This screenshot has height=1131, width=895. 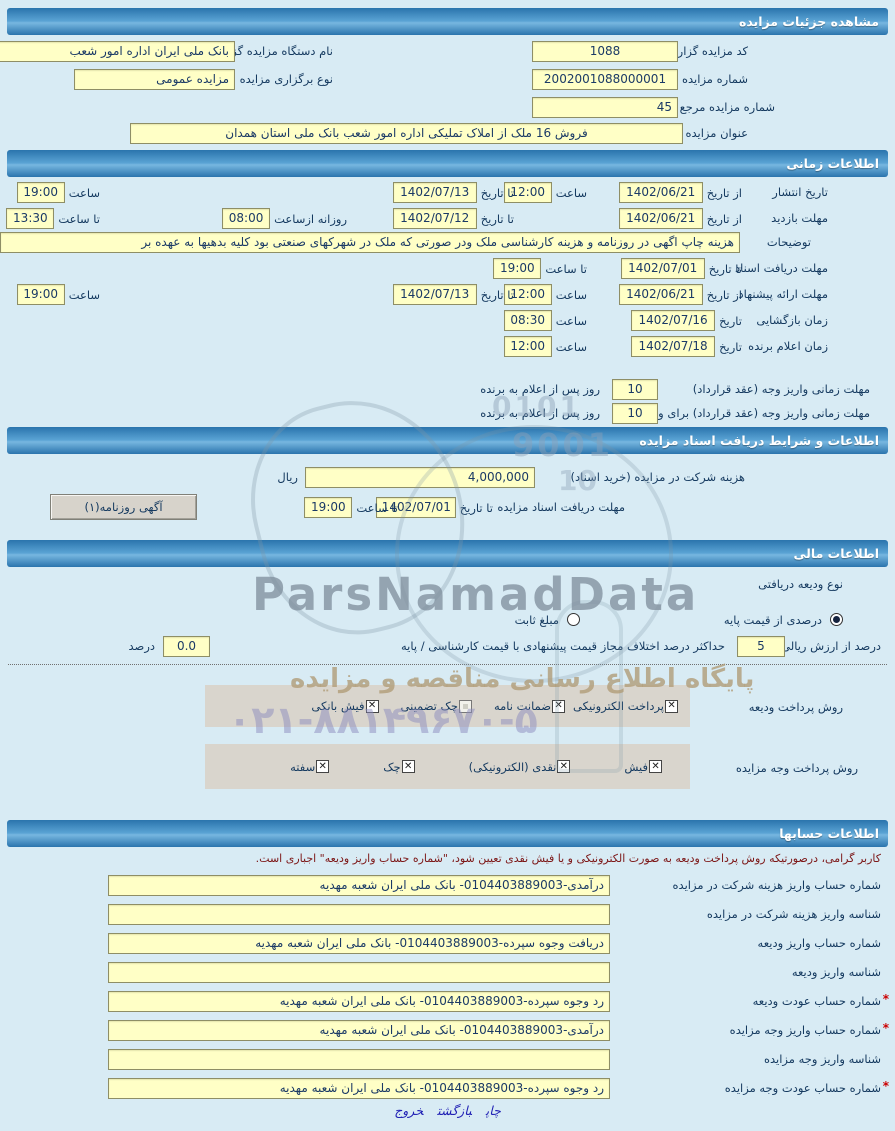 I want to click on opening-hour-field: 08:30, so click(x=527, y=320).